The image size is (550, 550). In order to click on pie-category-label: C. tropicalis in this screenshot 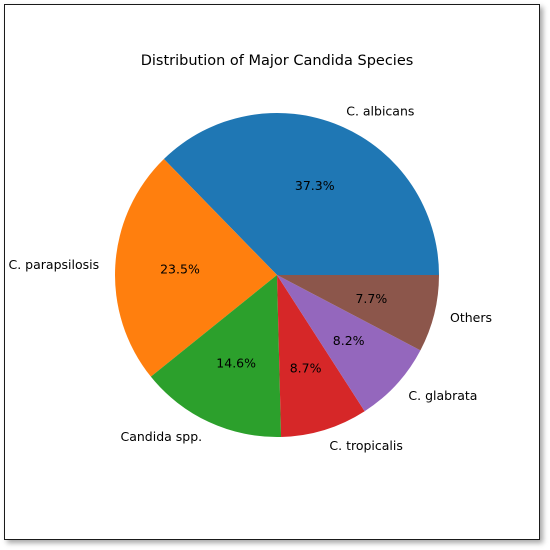, I will do `click(366, 445)`.